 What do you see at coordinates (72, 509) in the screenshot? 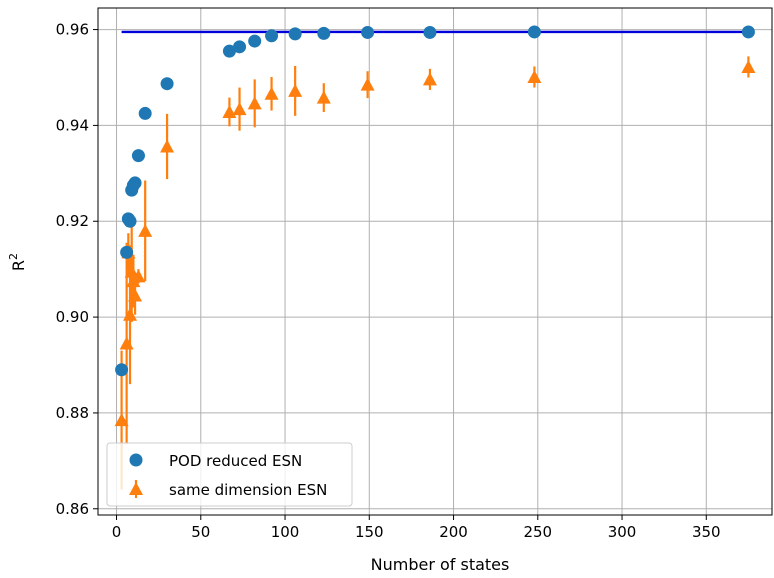
I see `y-tick-label: 0.86` at bounding box center [72, 509].